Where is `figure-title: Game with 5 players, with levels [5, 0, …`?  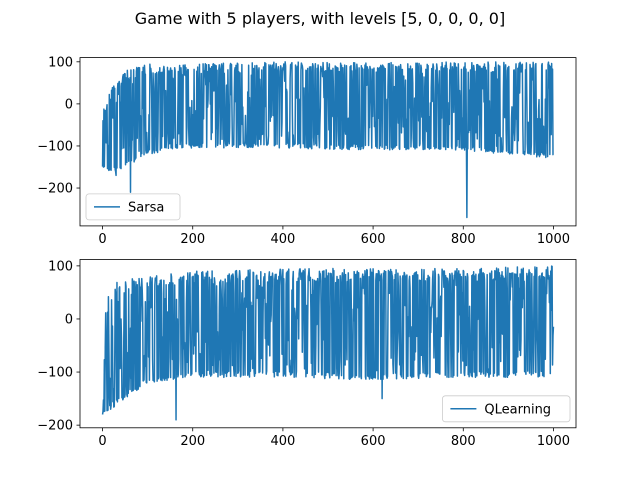 figure-title: Game with 5 players, with levels [5, 0, … is located at coordinates (320, 18).